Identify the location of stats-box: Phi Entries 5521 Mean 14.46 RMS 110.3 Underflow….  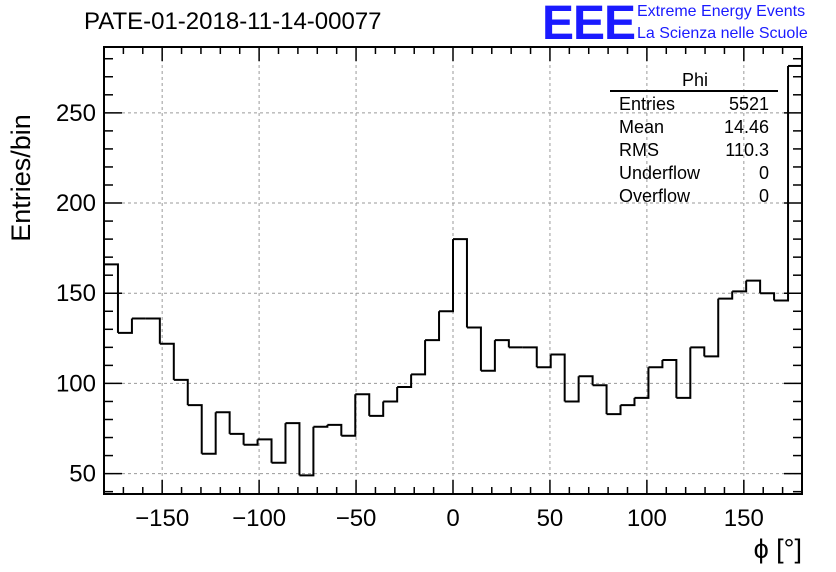
(694, 138).